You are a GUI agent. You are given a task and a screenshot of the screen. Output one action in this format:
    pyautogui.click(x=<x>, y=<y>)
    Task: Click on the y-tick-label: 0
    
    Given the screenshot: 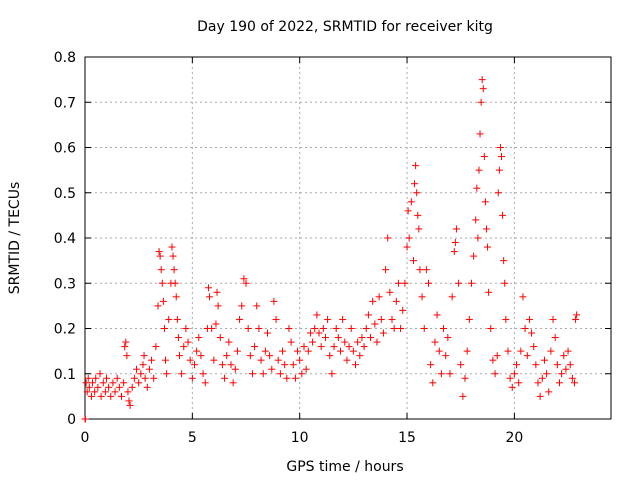 What is the action you would take?
    pyautogui.click(x=71, y=420)
    